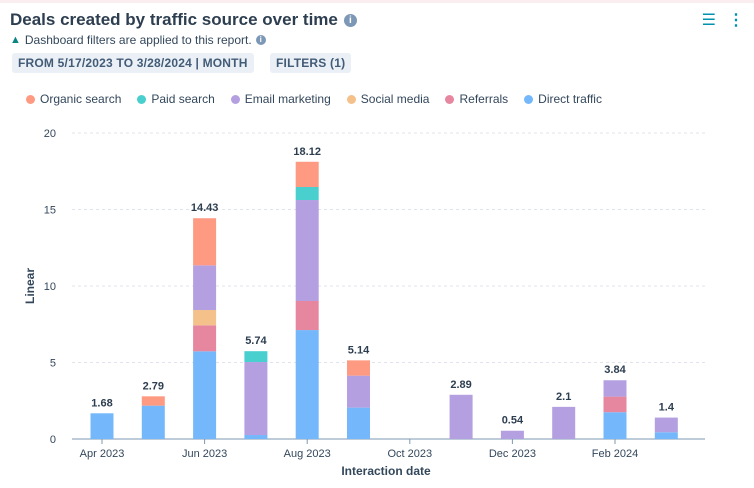 The image size is (754, 488). What do you see at coordinates (307, 152) in the screenshot?
I see `bar-total-label: 18.12` at bounding box center [307, 152].